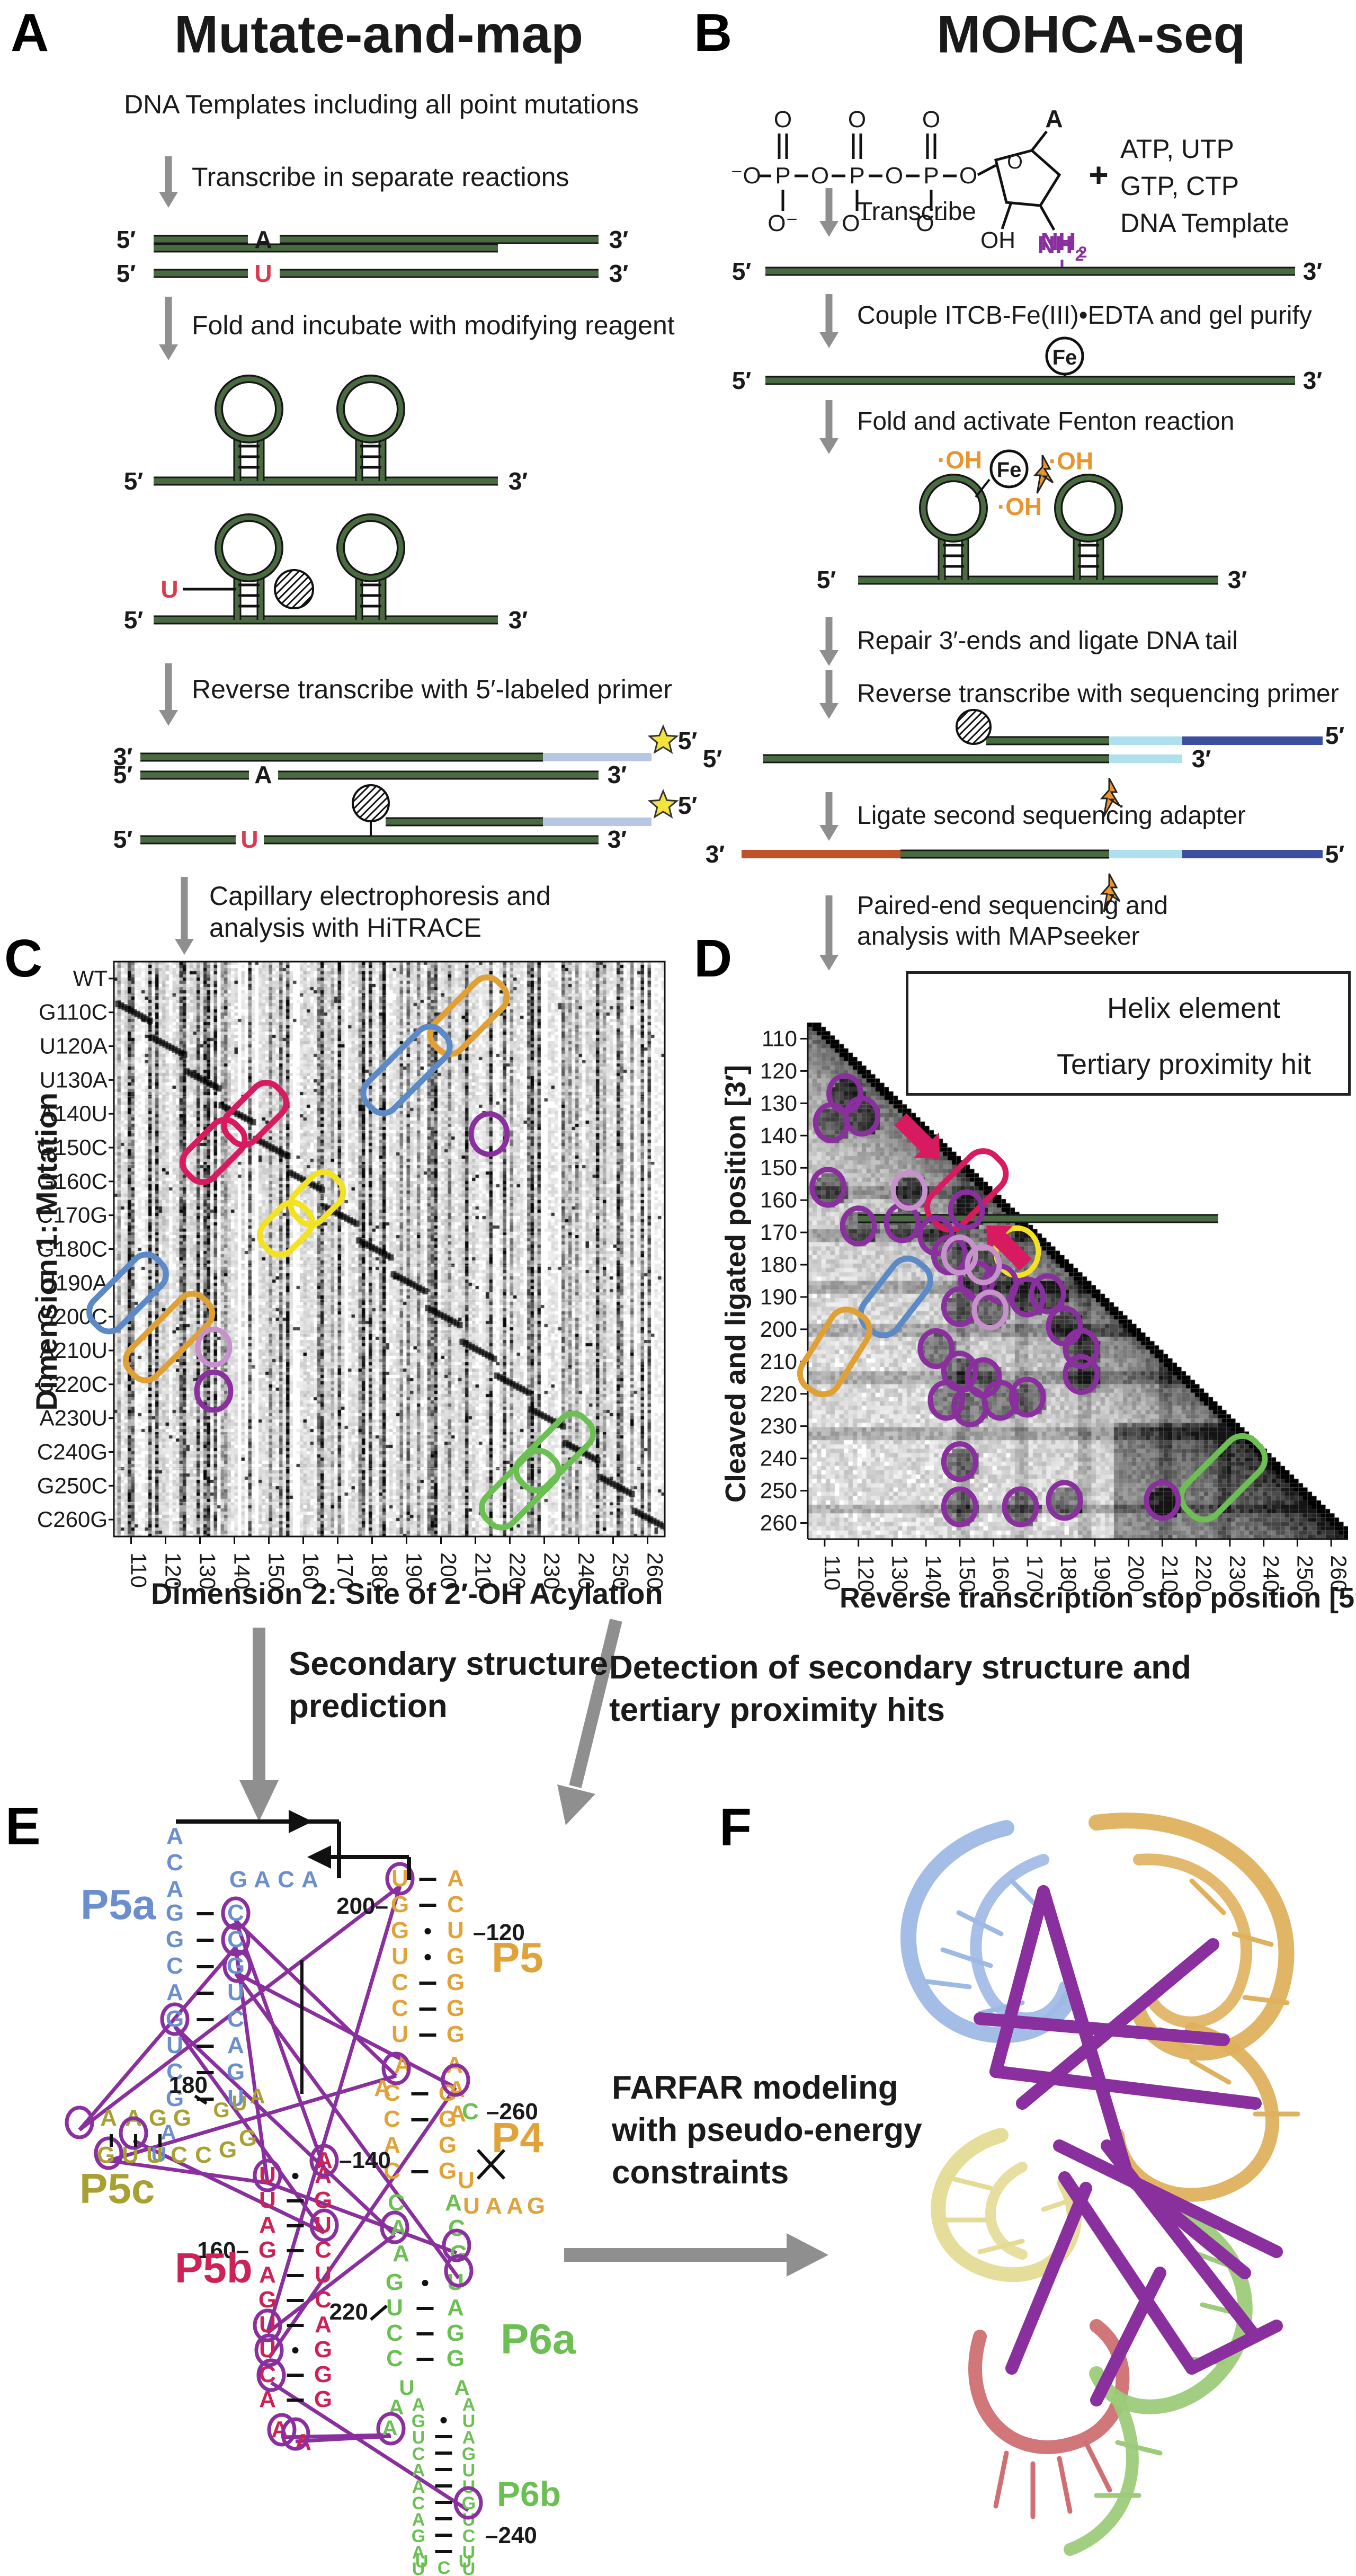  Describe the element at coordinates (74, 1113) in the screenshot. I see `c-row-label: A140U` at that location.